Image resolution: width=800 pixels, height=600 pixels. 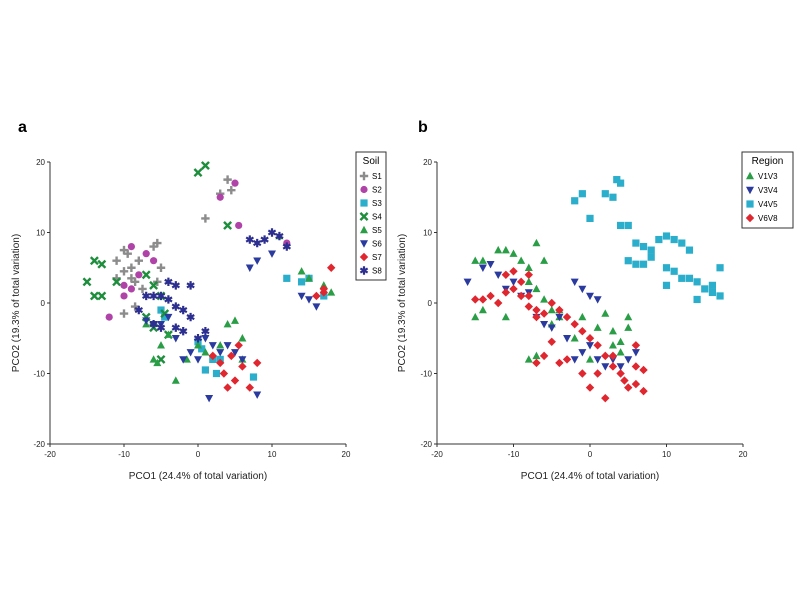 What do you see at coordinates (514, 454) in the screenshot?
I see `x-tick-label: -10` at bounding box center [514, 454].